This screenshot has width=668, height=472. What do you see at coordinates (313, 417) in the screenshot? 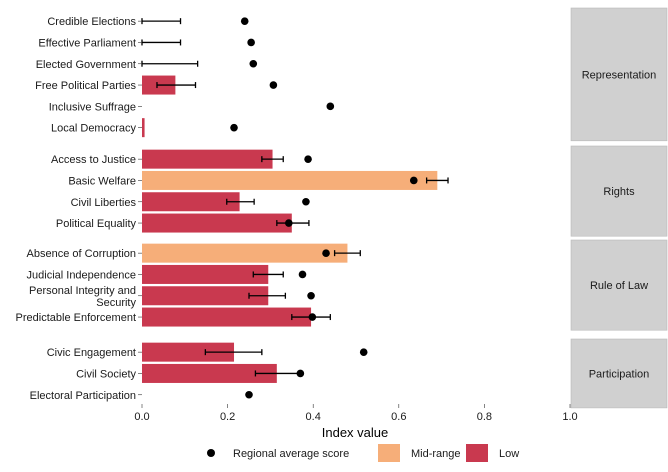
I see `x-tick-label: 0.4` at bounding box center [313, 417].